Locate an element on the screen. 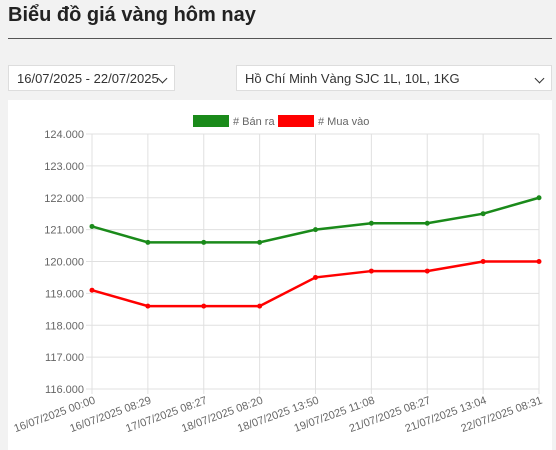 This screenshot has width=556, height=450. y-tick-label: 119.000 is located at coordinates (64, 294).